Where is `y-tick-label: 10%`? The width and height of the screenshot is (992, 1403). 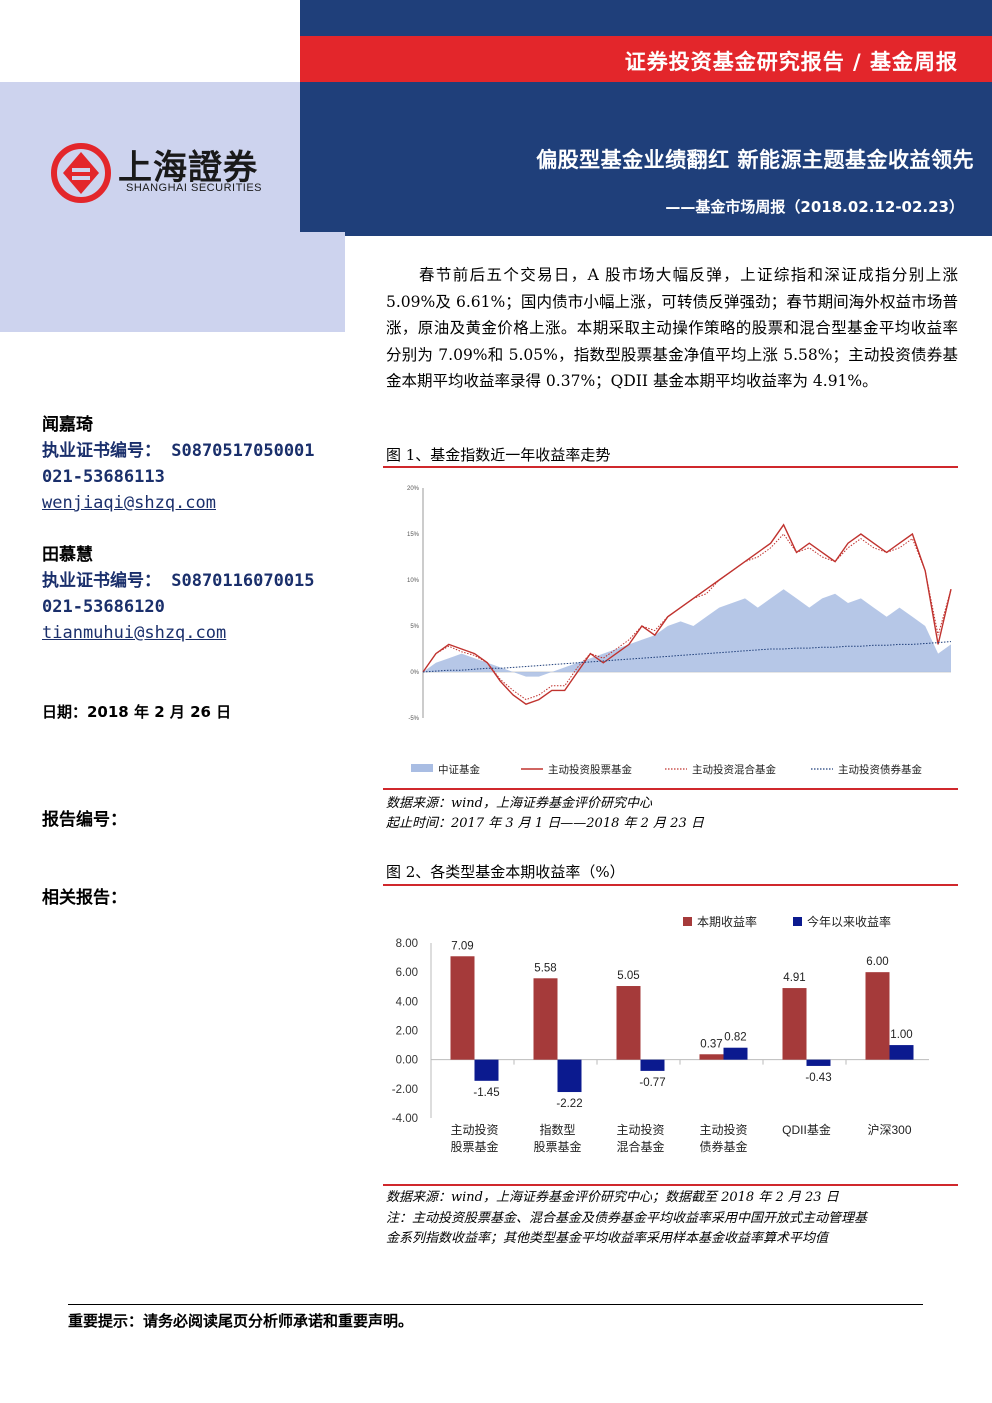
y-tick-label: 10% is located at coordinates (413, 581).